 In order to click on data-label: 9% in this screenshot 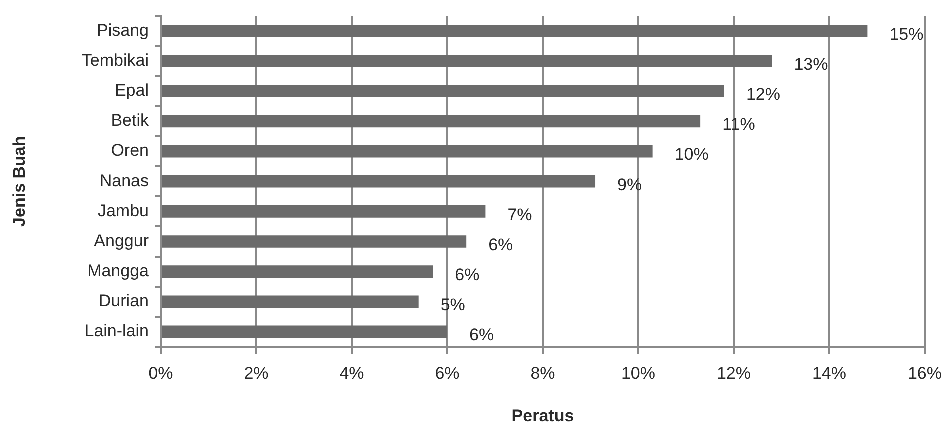, I will do `click(630, 184)`.